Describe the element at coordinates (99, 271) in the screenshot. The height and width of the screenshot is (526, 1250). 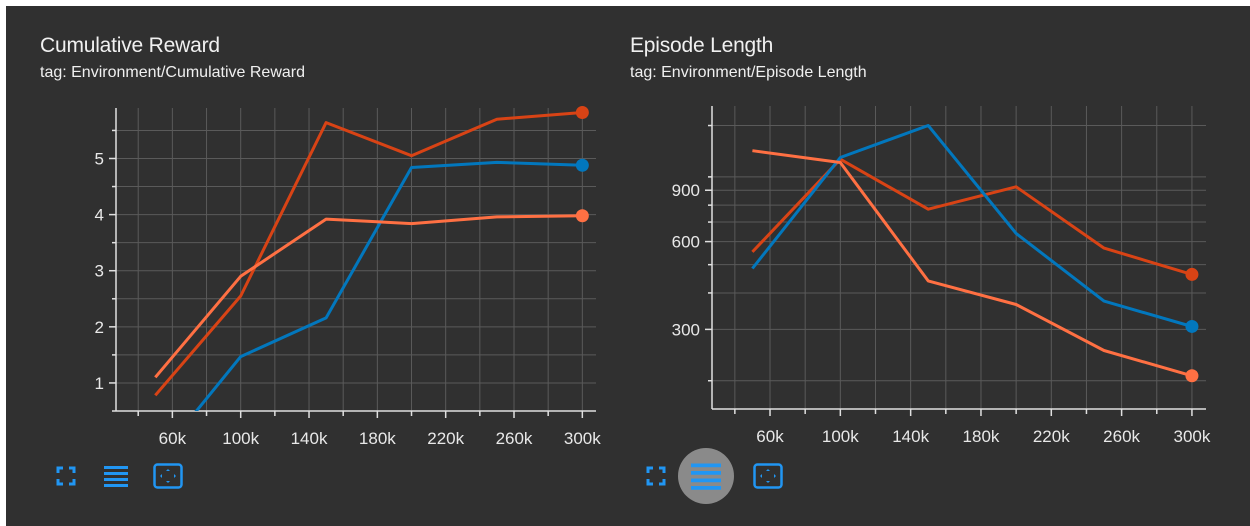
I see `y-tick-label: 3` at that location.